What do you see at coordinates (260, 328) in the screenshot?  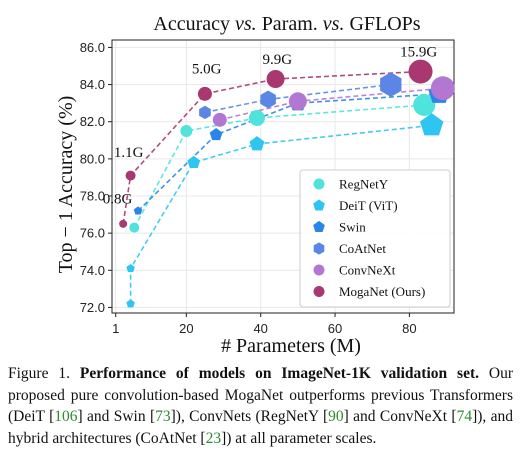 I see `x-tick-label: 40` at bounding box center [260, 328].